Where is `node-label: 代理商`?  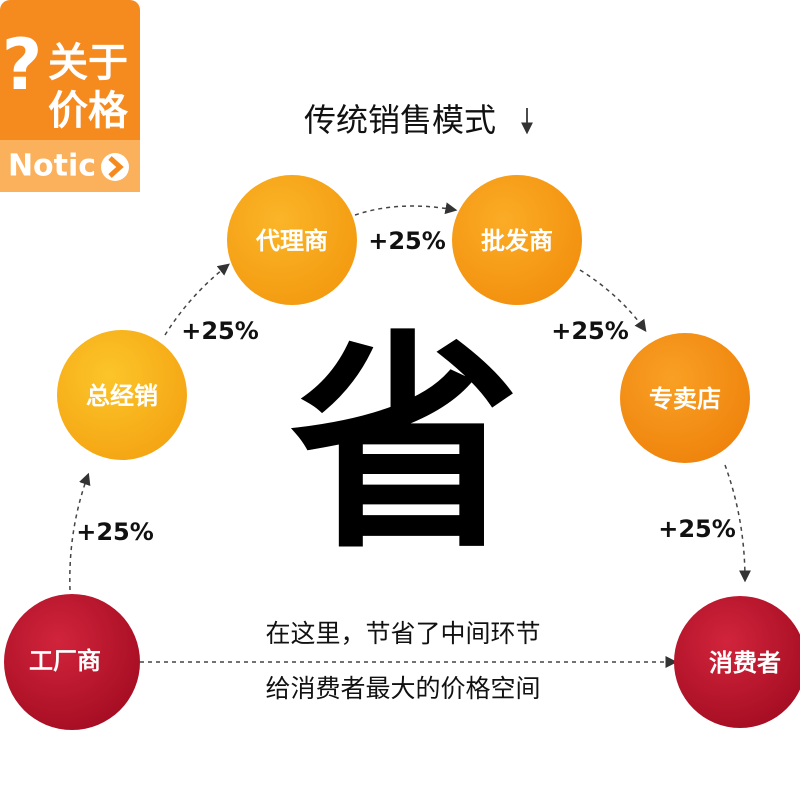
node-label: 代理商 is located at coordinates (291, 241).